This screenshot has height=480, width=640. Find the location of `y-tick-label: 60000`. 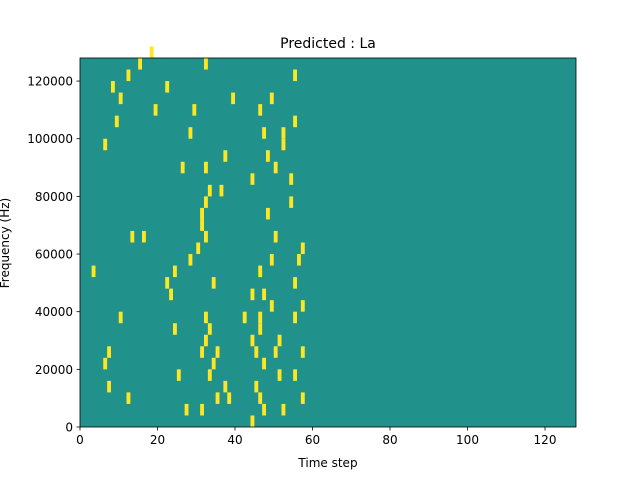

y-tick-label: 60000 is located at coordinates (54, 255).